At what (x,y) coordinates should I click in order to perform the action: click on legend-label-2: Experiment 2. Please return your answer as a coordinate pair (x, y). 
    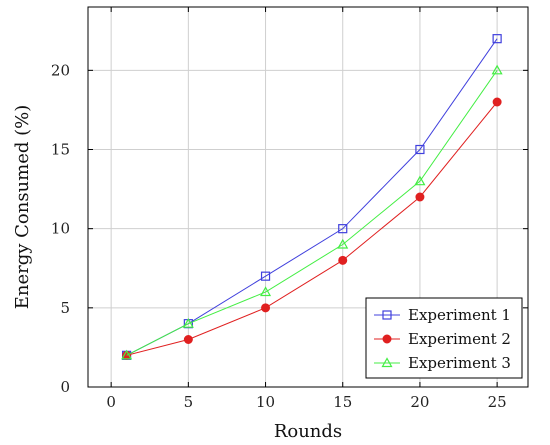
    Looking at the image, I should click on (459, 339).